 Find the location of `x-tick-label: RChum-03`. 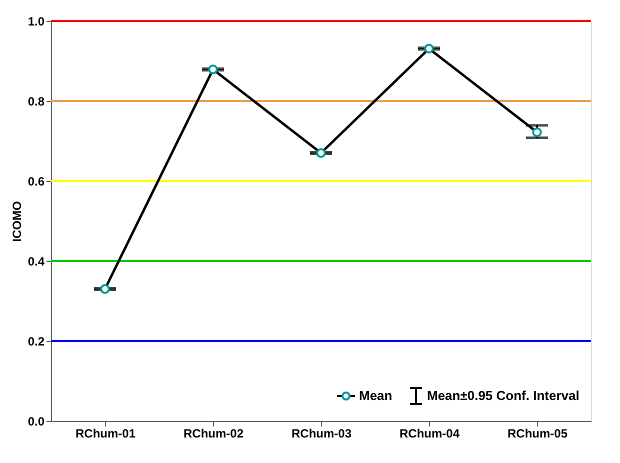

x-tick-label: RChum-03 is located at coordinates (321, 433).